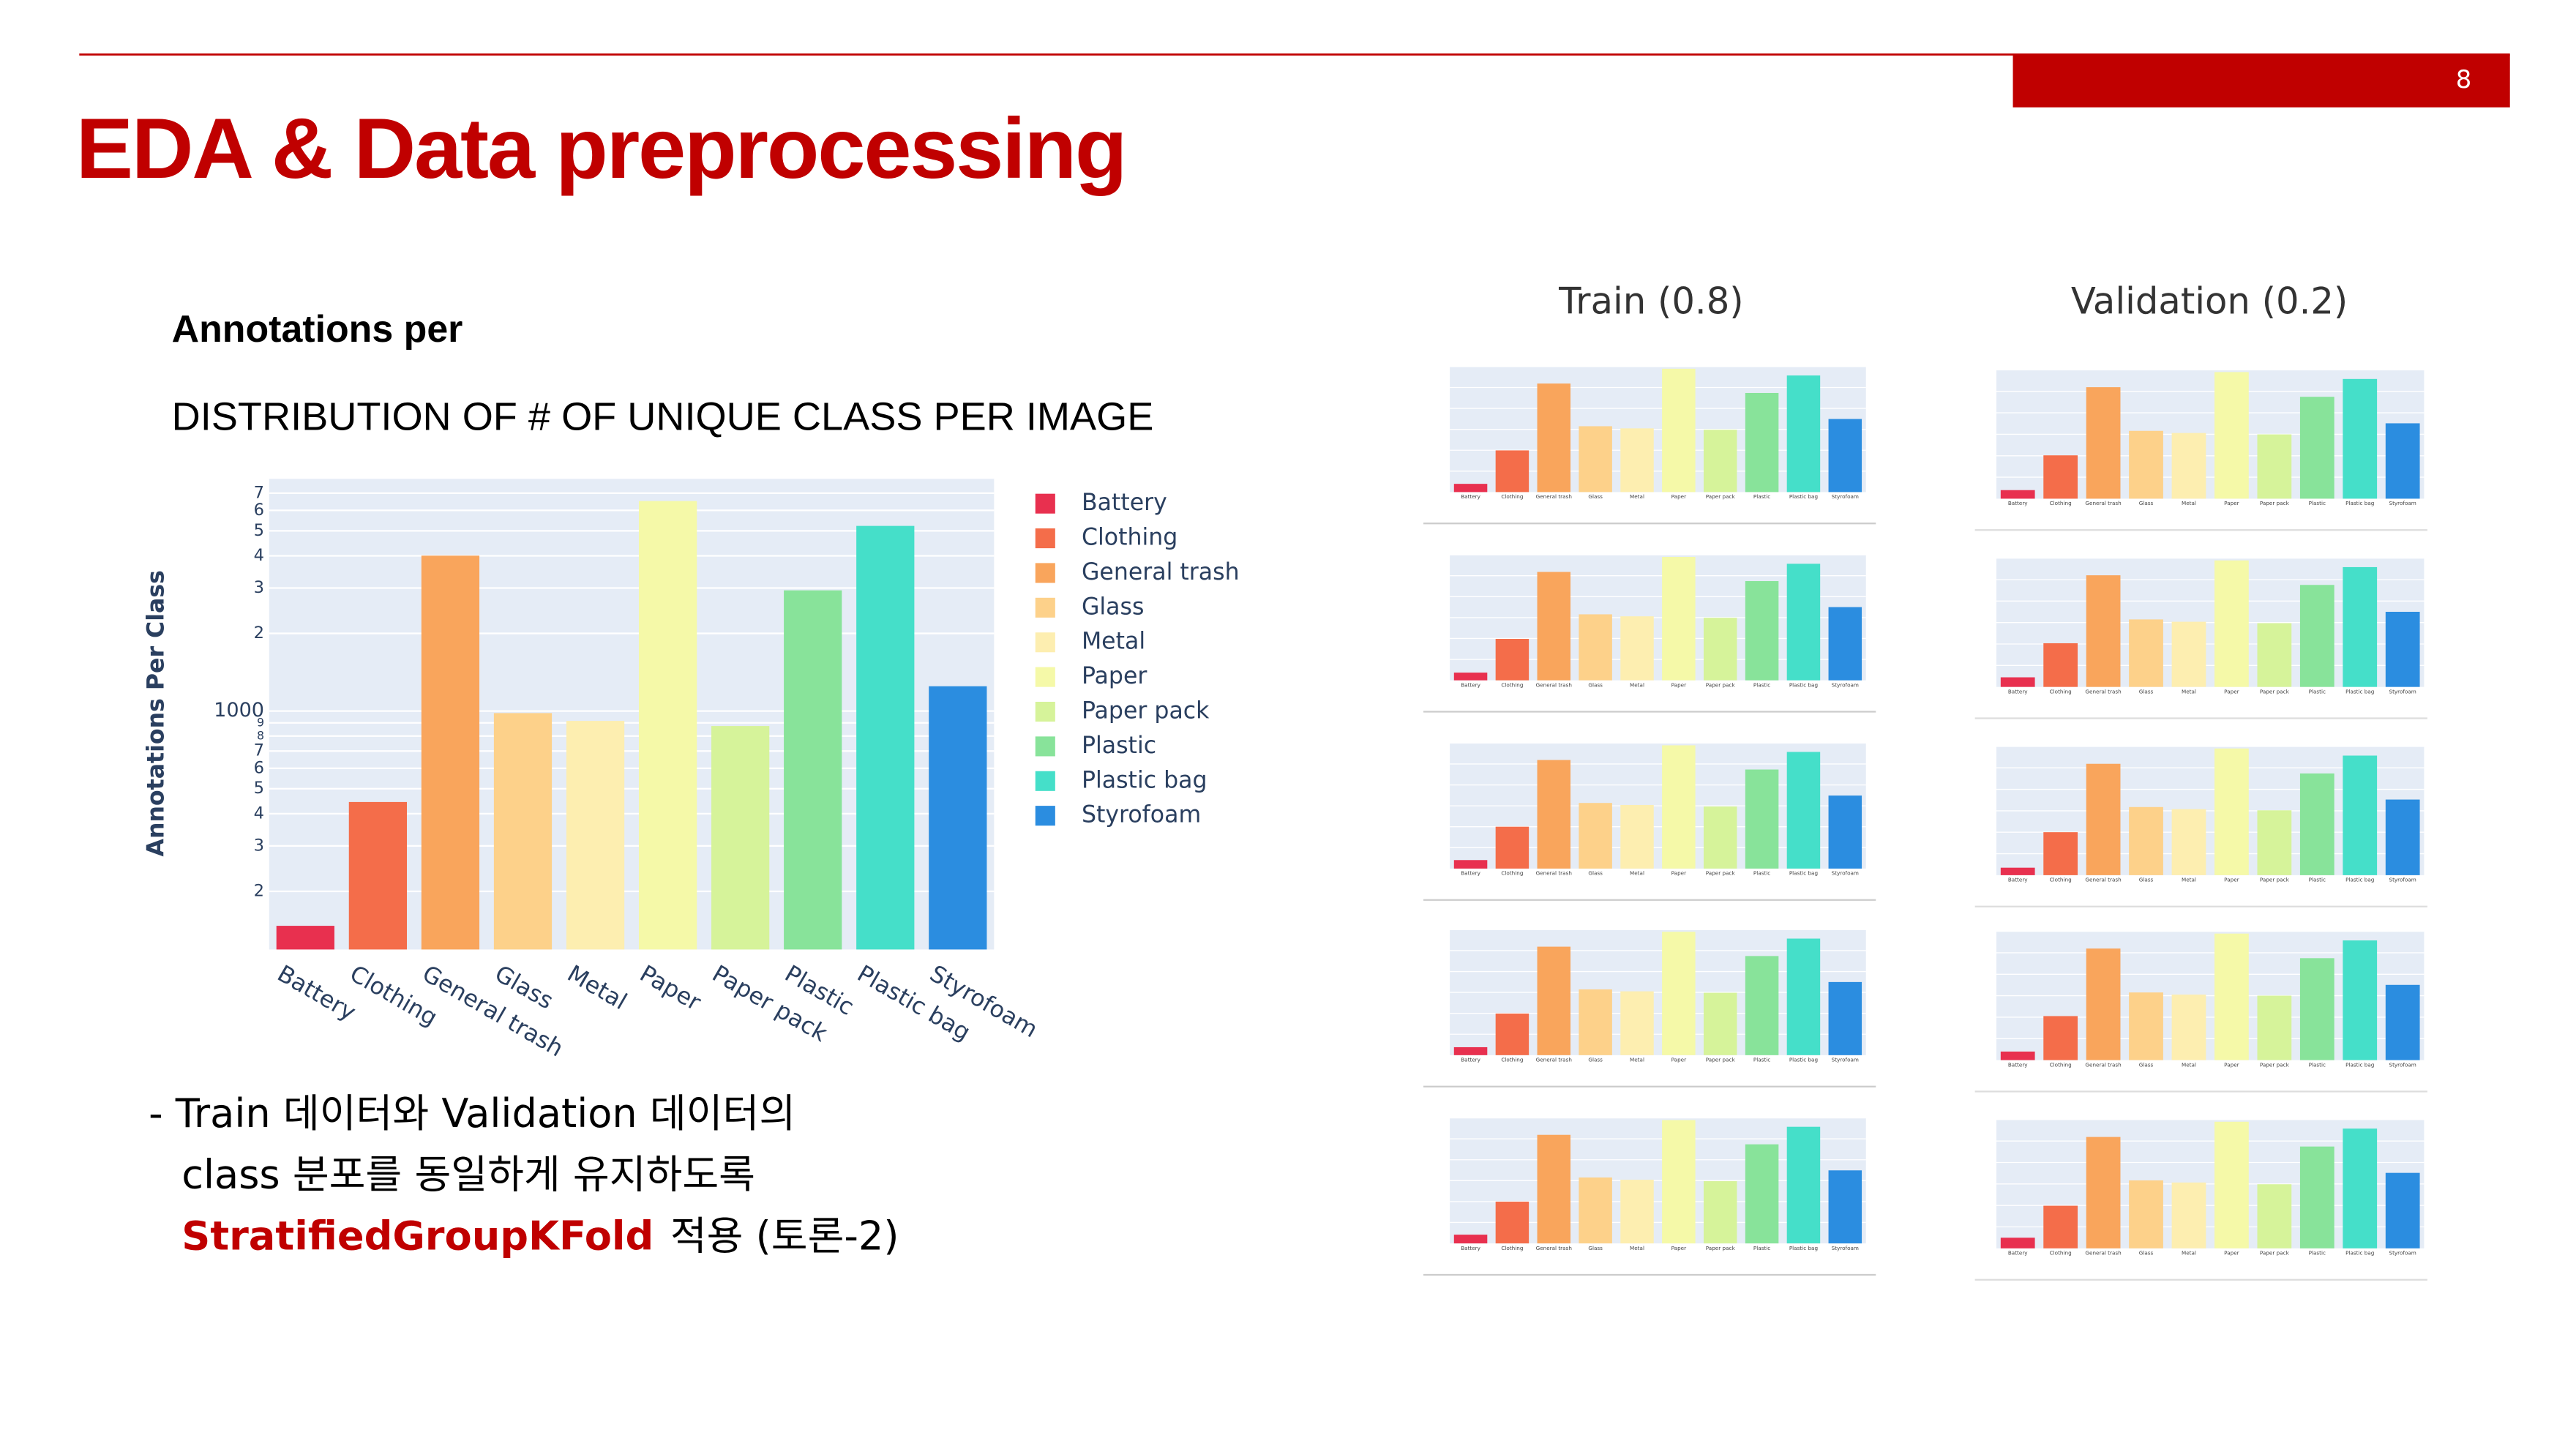 The image size is (2576, 1449). Describe the element at coordinates (2146, 691) in the screenshot. I see `x-tick-label: Glass` at that location.